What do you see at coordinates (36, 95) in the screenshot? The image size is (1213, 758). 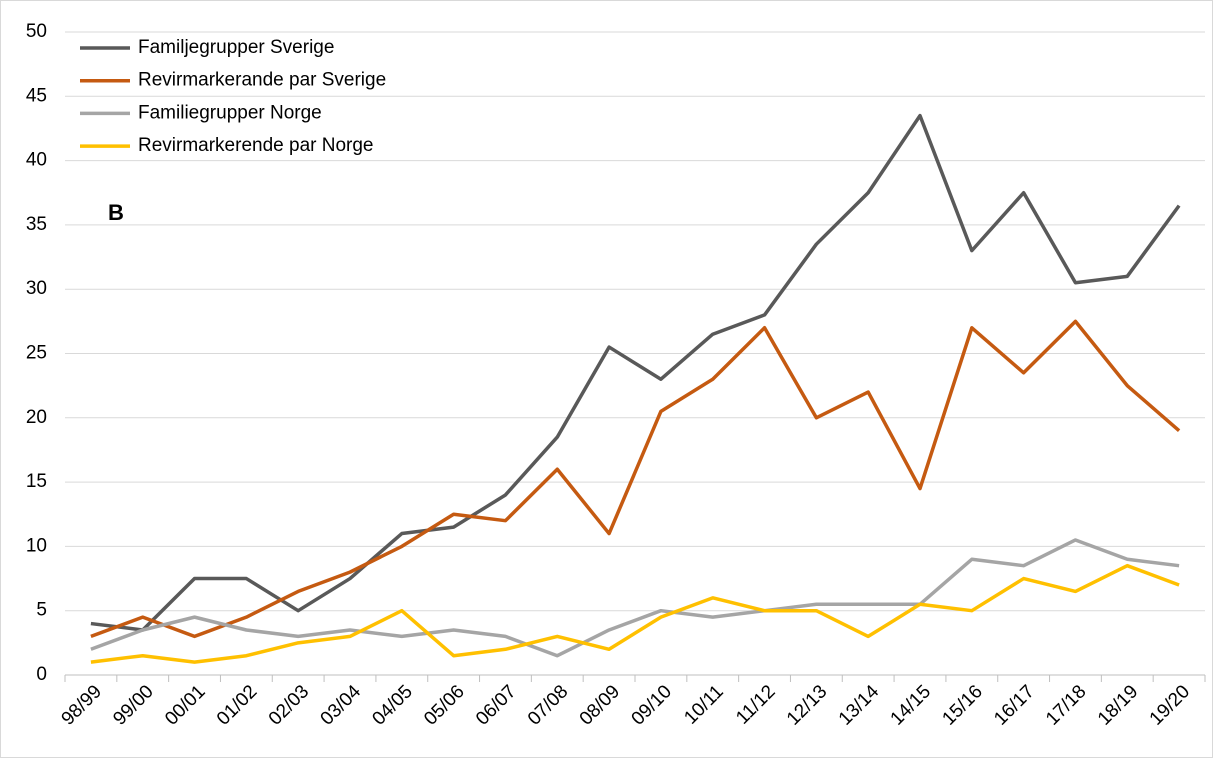 I see `y-tick-label: 45` at bounding box center [36, 95].